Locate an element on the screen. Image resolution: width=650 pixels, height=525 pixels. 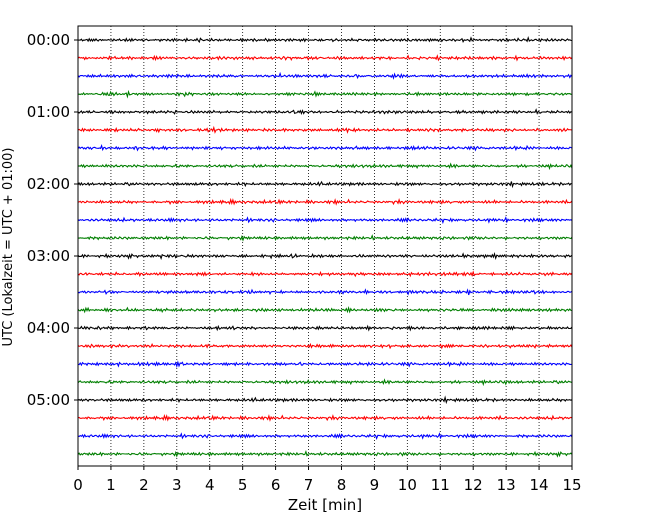
y-tick-label: 05:00 is located at coordinates (48, 400).